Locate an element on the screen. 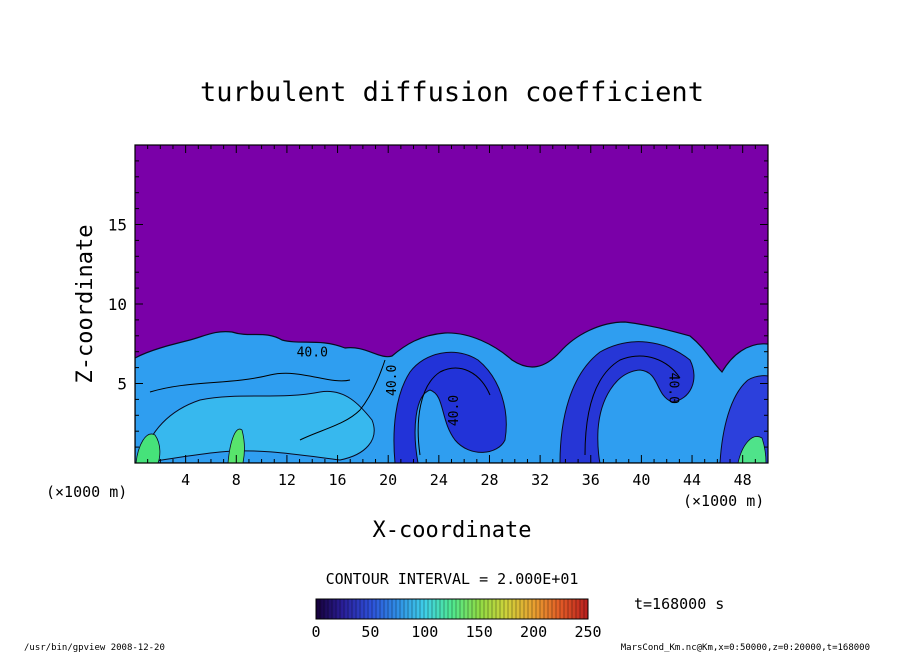 This screenshot has width=904, height=654. y-tick-label: 5 is located at coordinates (122, 384).